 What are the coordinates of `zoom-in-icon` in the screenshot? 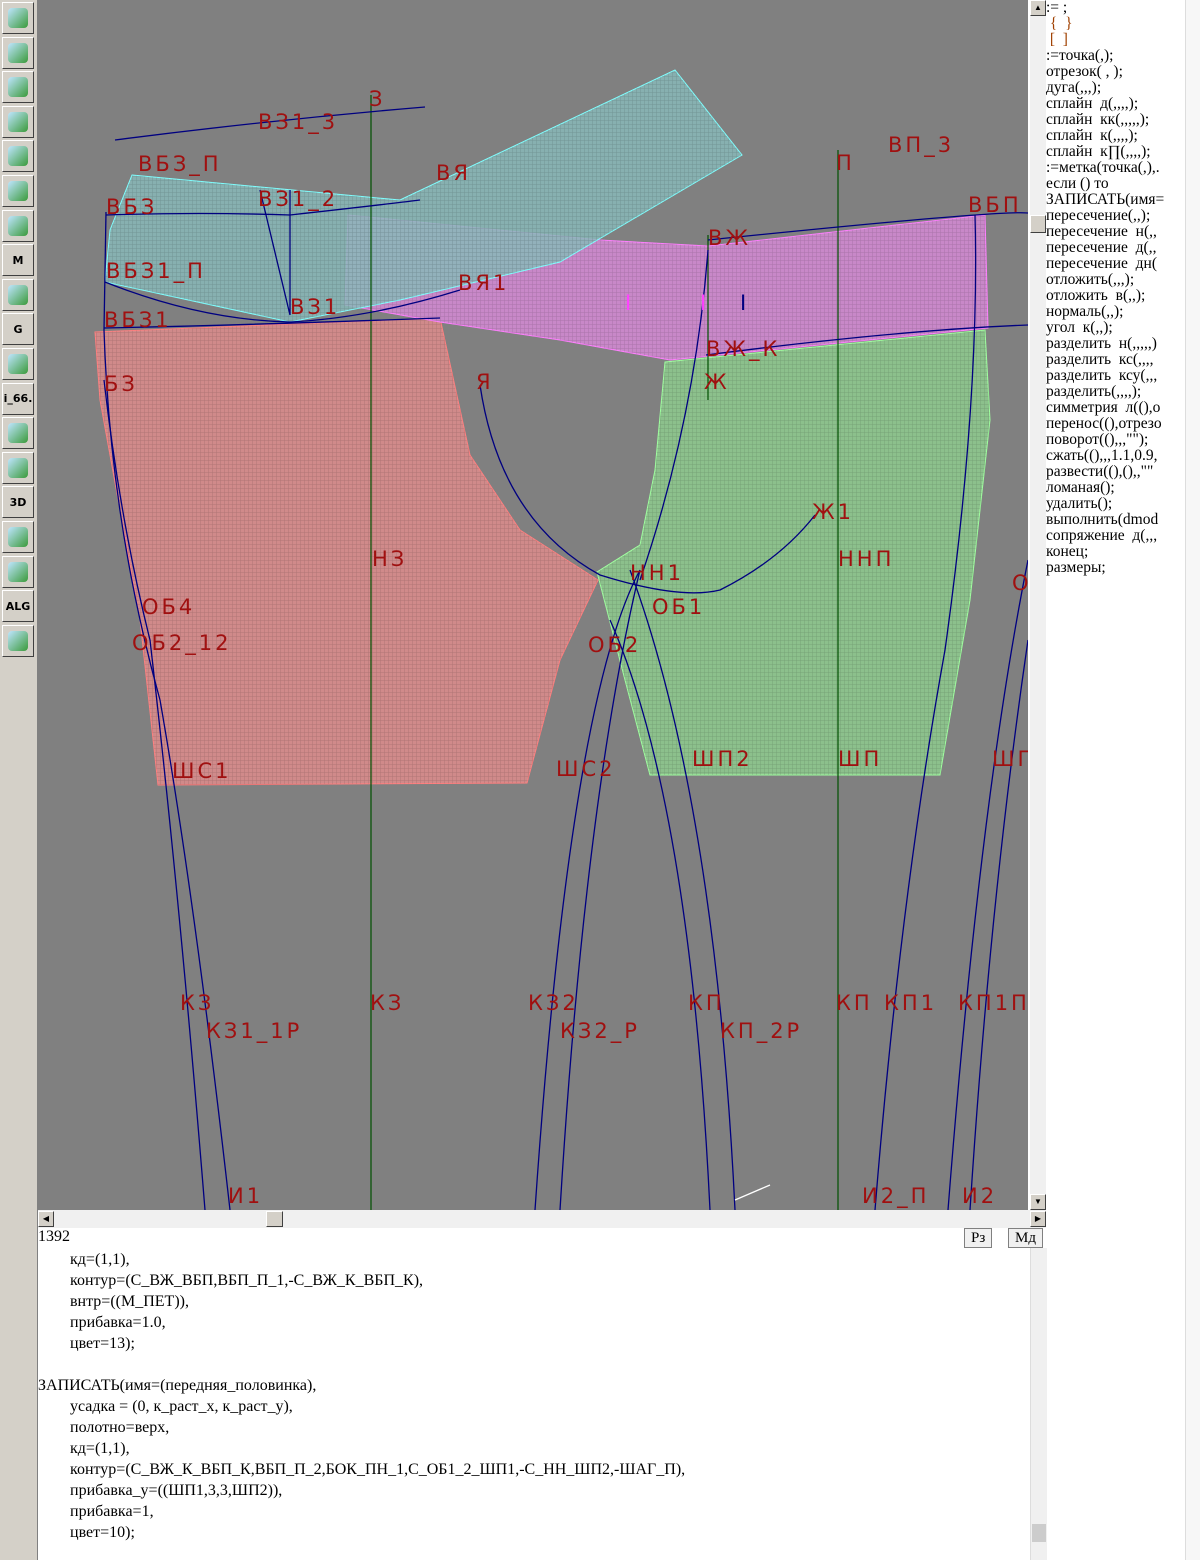 It's located at (18, 18).